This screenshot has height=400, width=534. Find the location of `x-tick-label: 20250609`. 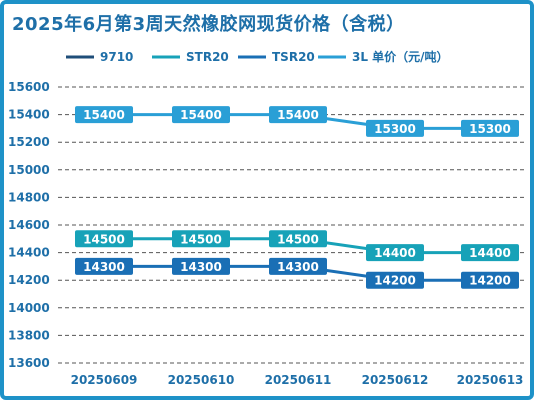

x-tick-label: 20250609 is located at coordinates (104, 380).